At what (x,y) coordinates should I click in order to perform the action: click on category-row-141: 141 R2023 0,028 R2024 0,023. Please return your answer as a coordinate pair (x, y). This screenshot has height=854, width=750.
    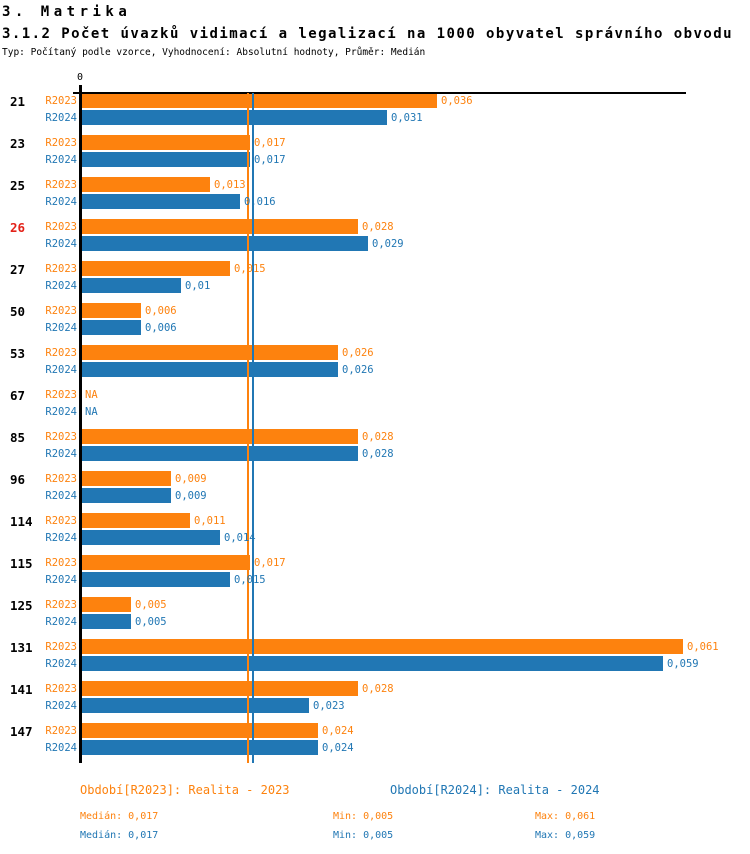
    Looking at the image, I should click on (375, 702).